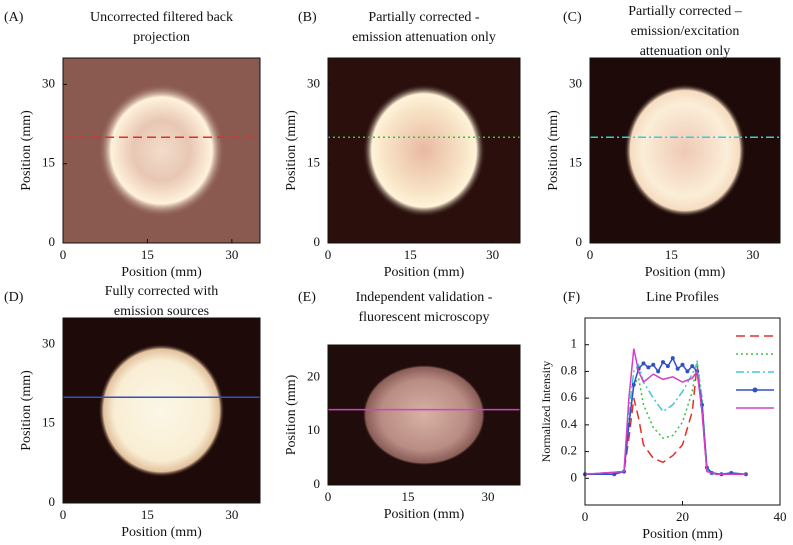 This screenshot has width=793, height=545. What do you see at coordinates (682, 297) in the screenshot?
I see `panel-title: Line Profiles` at bounding box center [682, 297].